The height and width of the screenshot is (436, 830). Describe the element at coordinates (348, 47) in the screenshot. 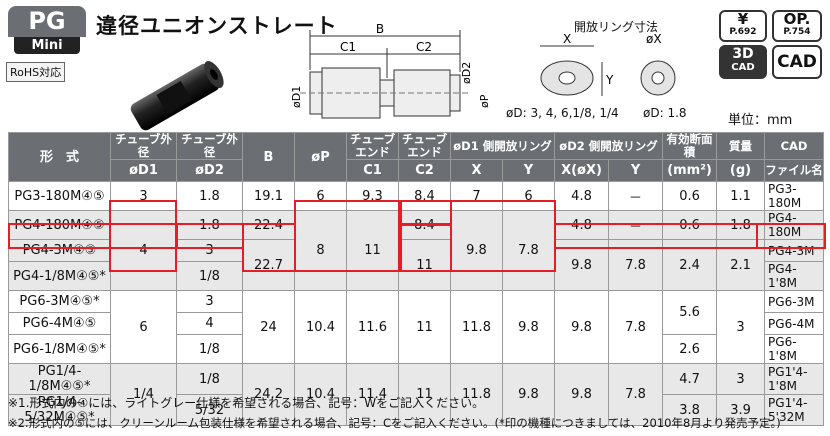

I see `dim-c1-label: C1` at that location.